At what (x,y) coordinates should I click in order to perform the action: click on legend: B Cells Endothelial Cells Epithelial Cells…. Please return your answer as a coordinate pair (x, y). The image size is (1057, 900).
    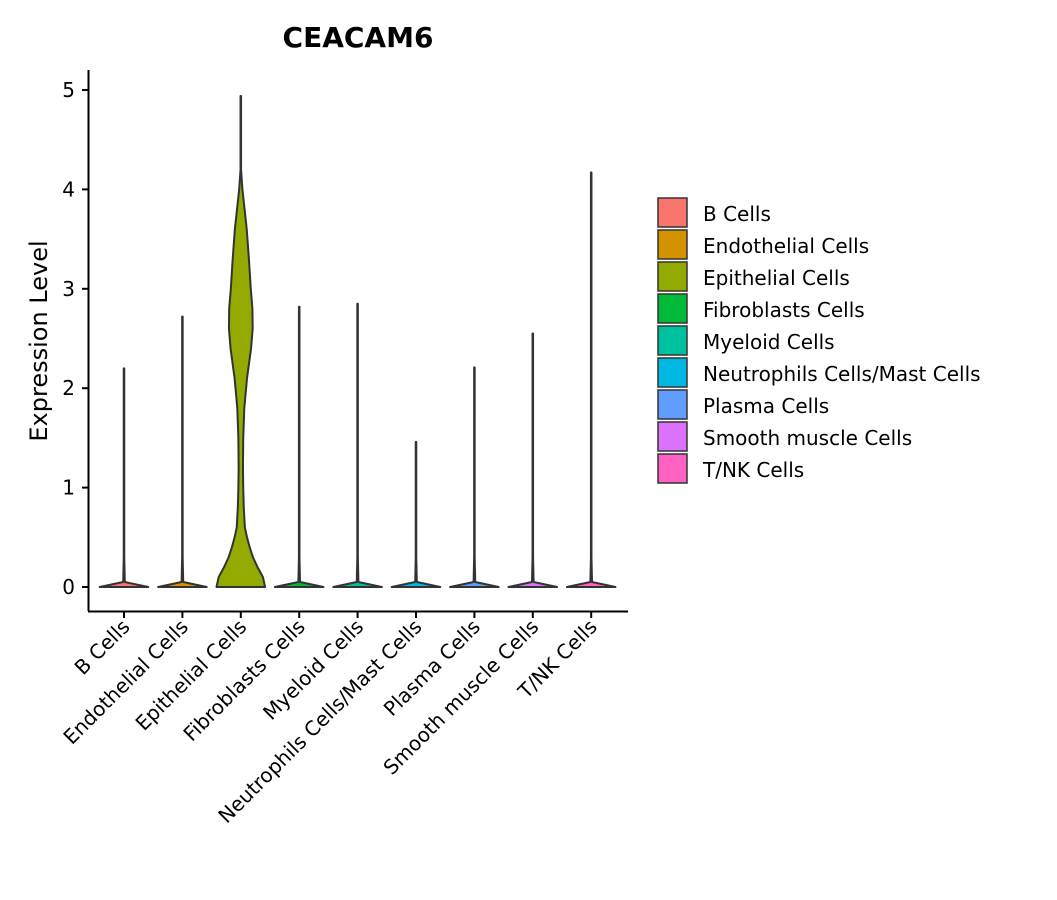
    Looking at the image, I should click on (819, 340).